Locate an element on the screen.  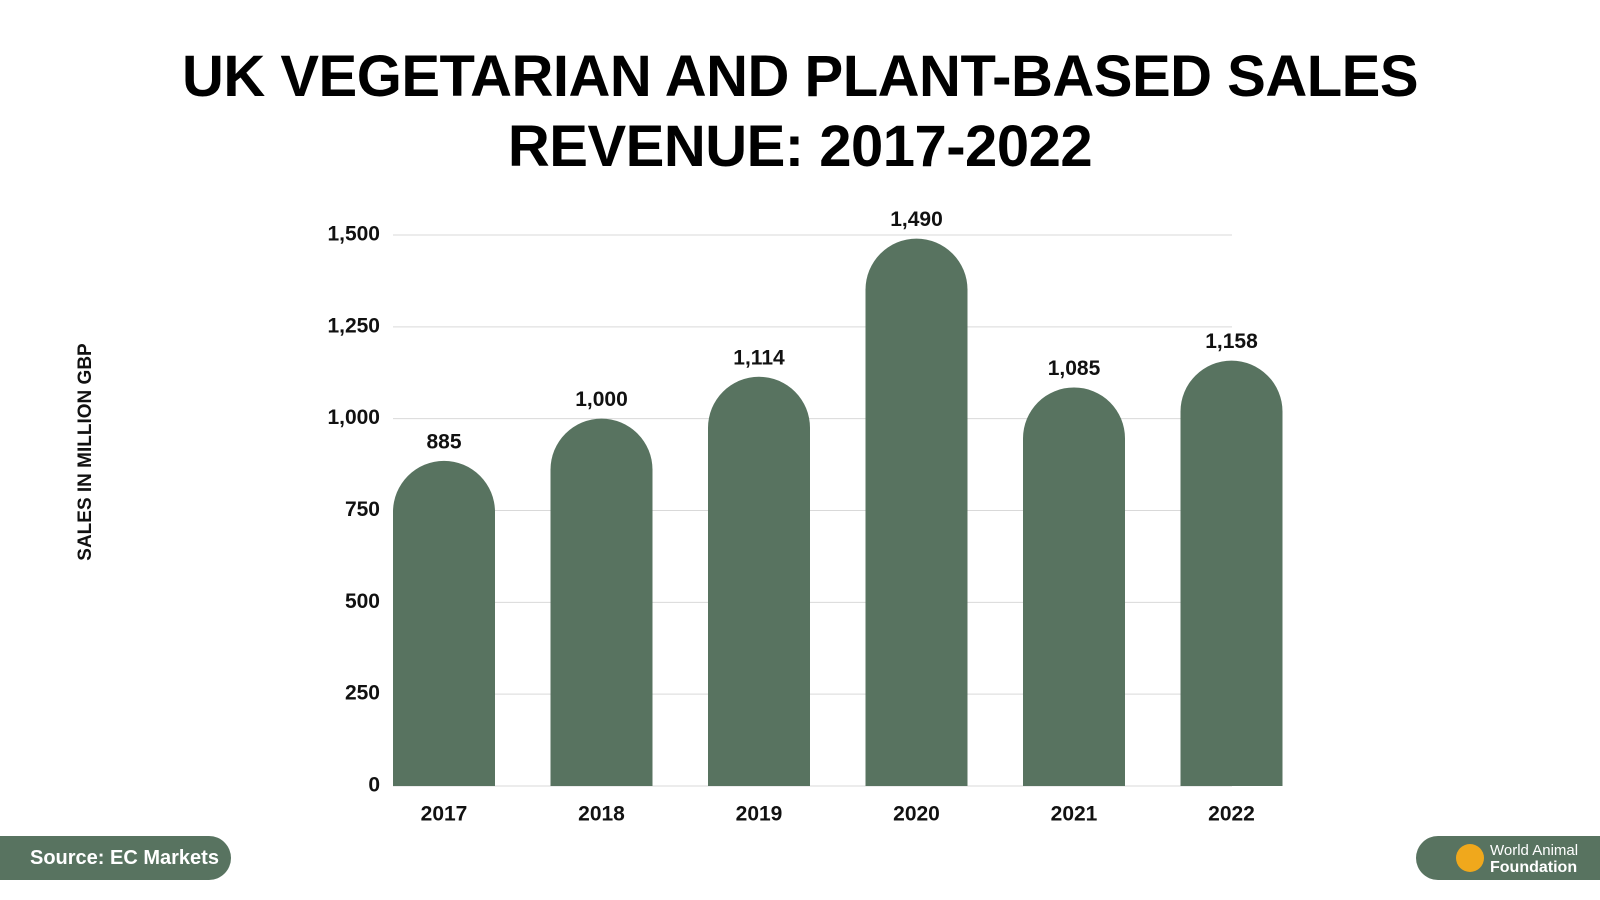
y-tick-label: 0 is located at coordinates (374, 785).